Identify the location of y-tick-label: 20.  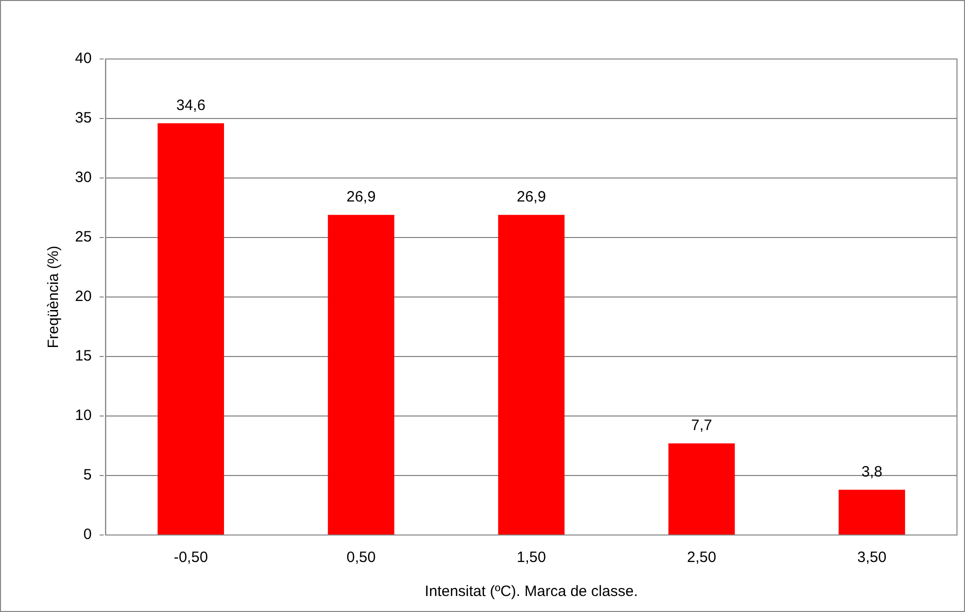
(83, 297).